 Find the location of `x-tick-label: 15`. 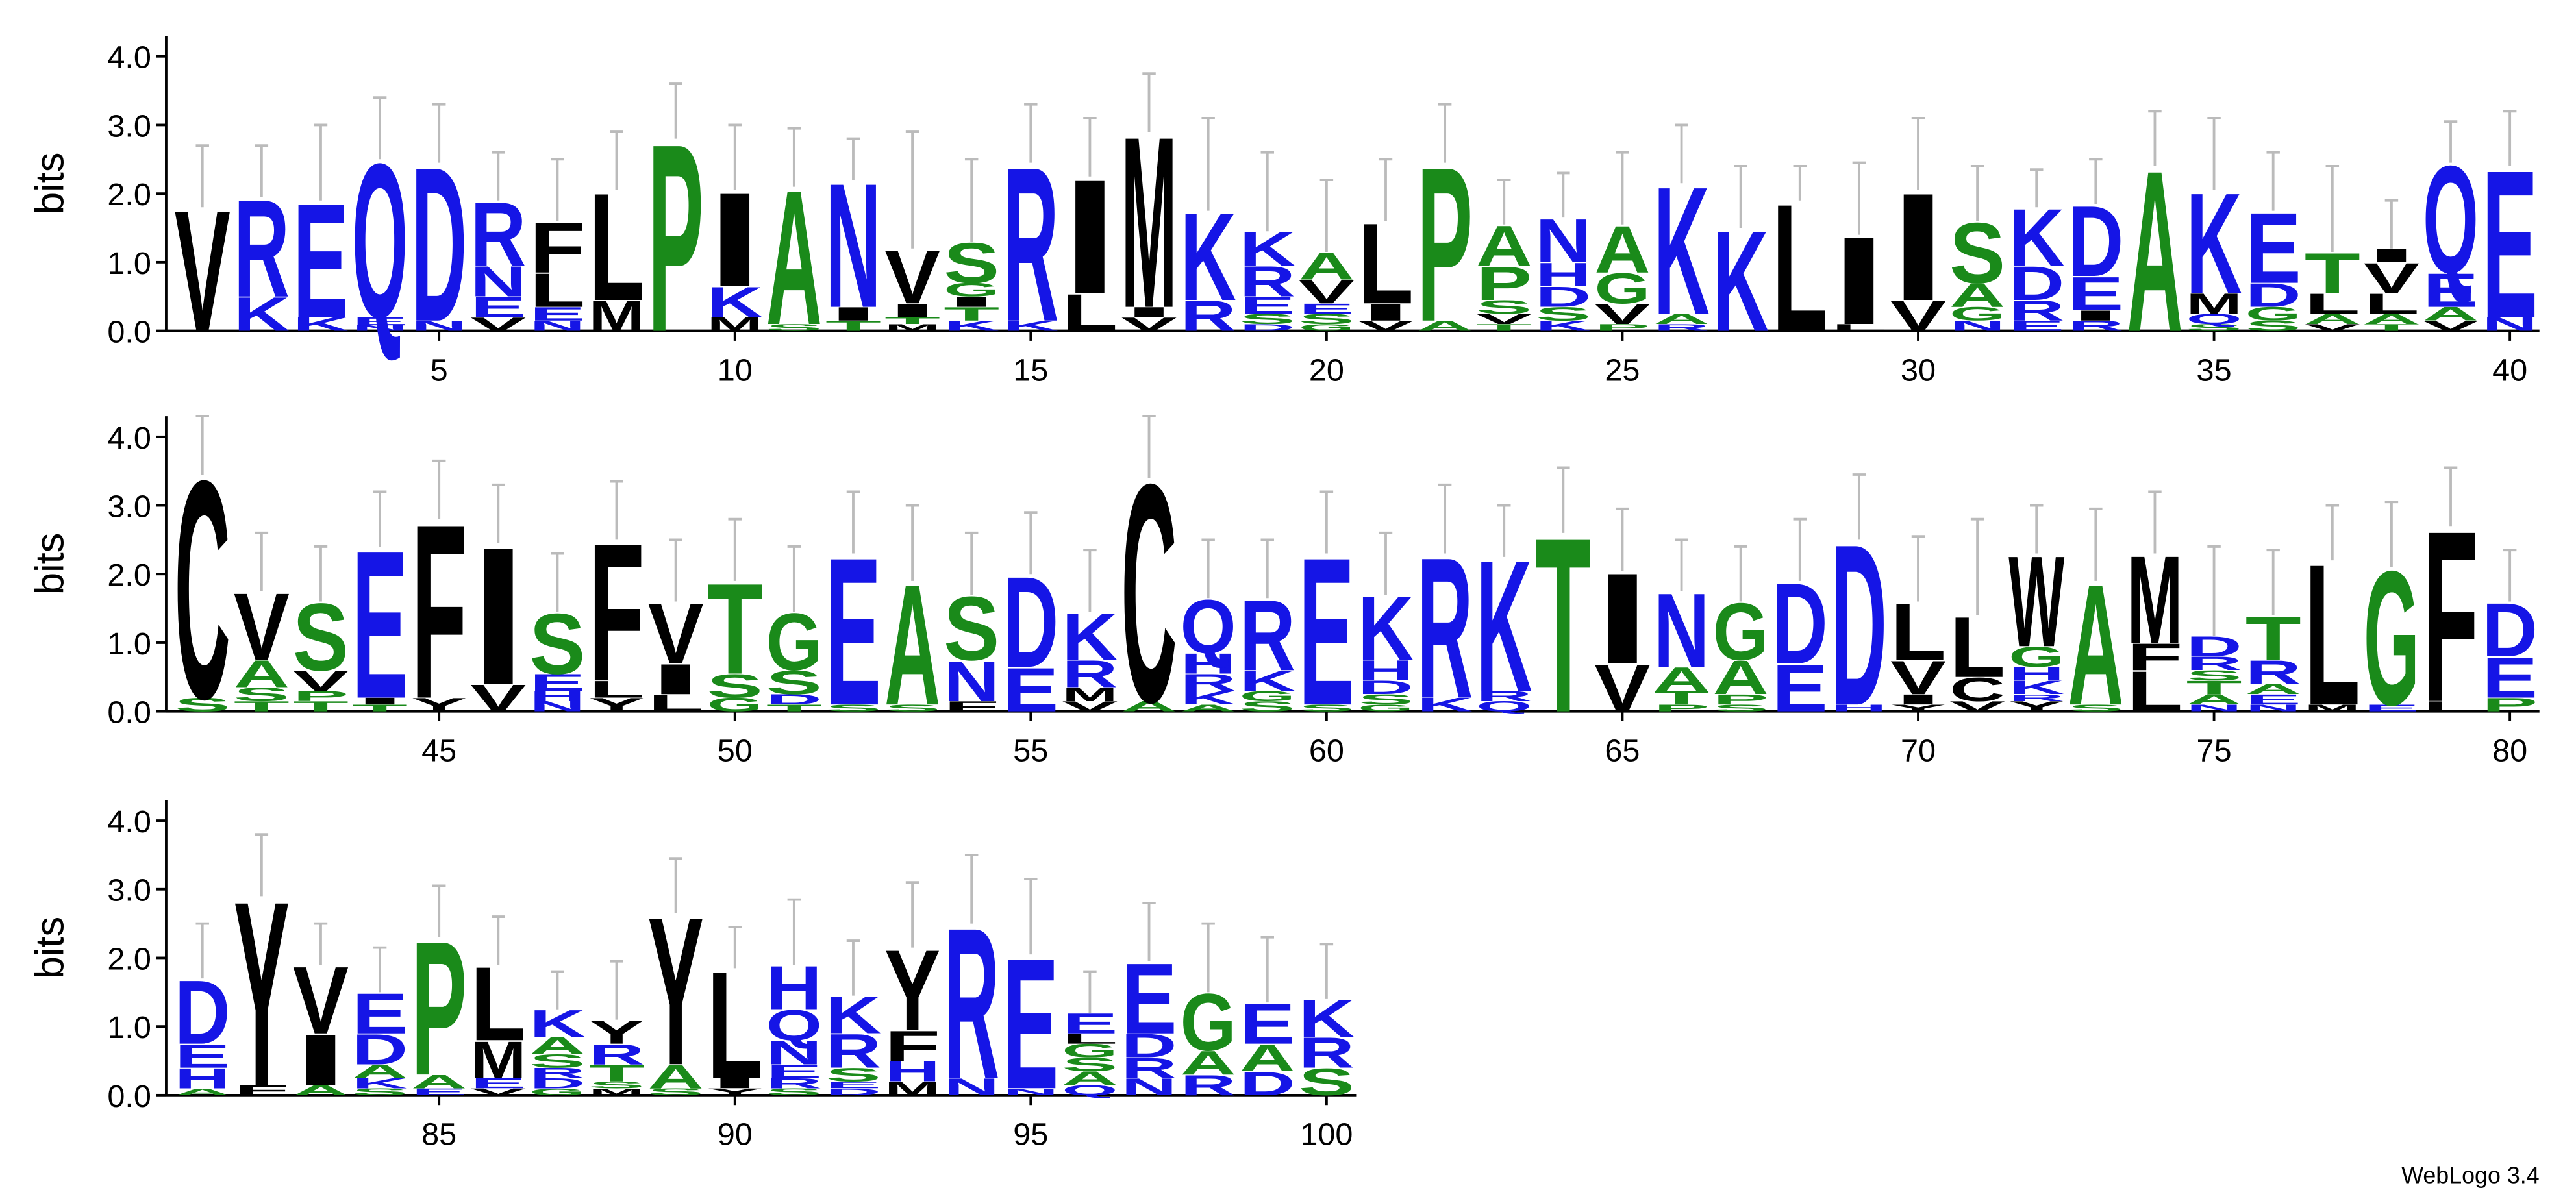

x-tick-label: 15 is located at coordinates (1030, 370).